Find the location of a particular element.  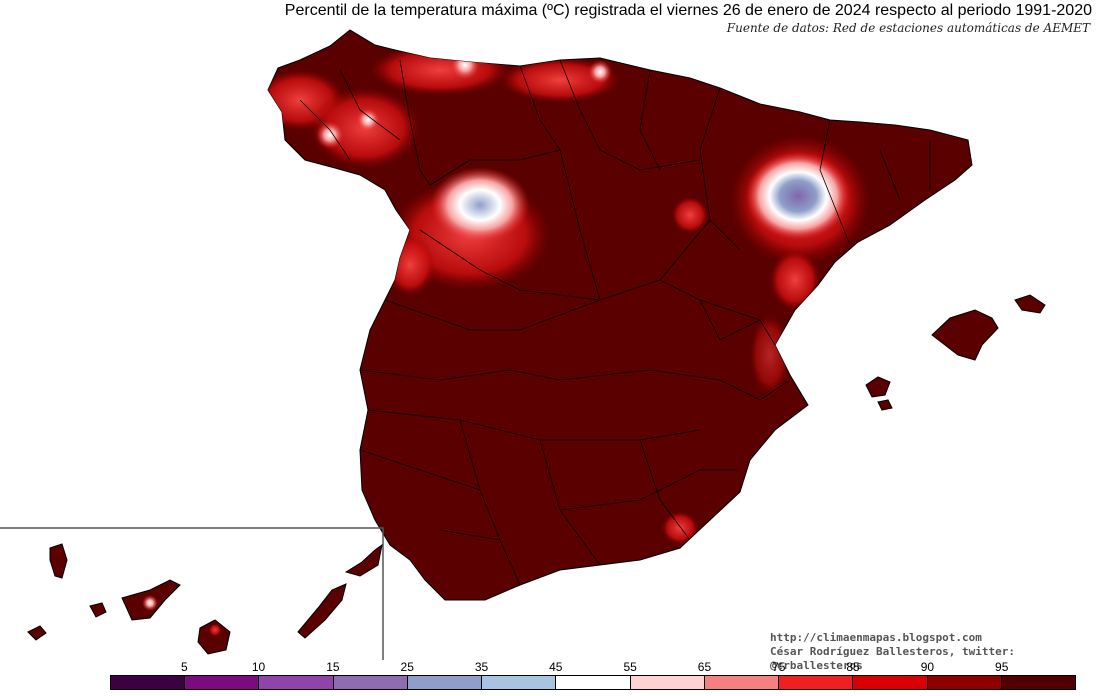

gran-canaria-anomaly-spot is located at coordinates (215, 630).